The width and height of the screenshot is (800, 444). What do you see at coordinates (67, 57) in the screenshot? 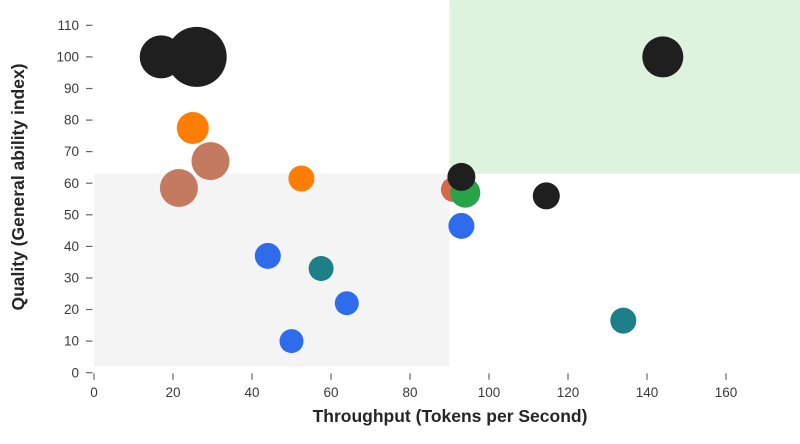
I see `y-tick-label: 100` at bounding box center [67, 57].